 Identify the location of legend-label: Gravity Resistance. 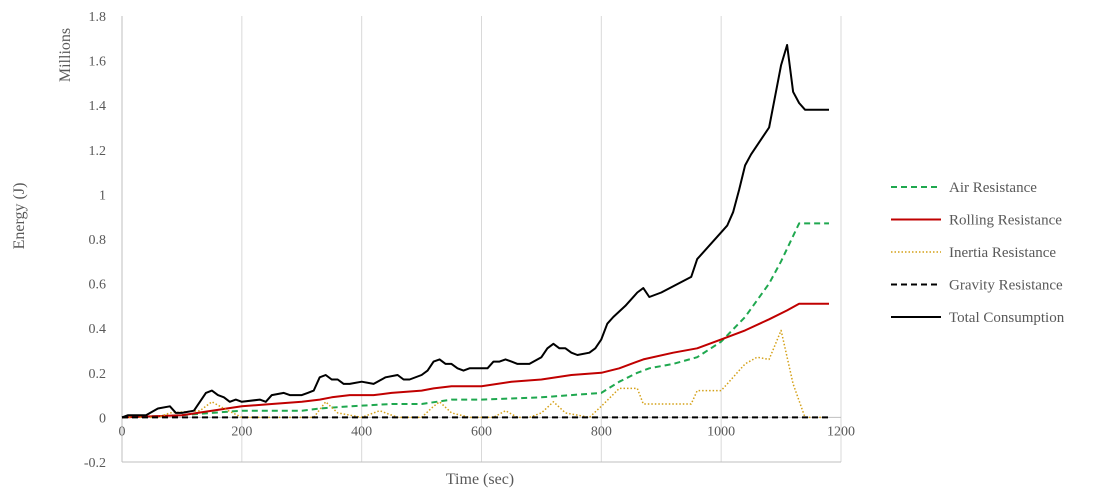
(1006, 286).